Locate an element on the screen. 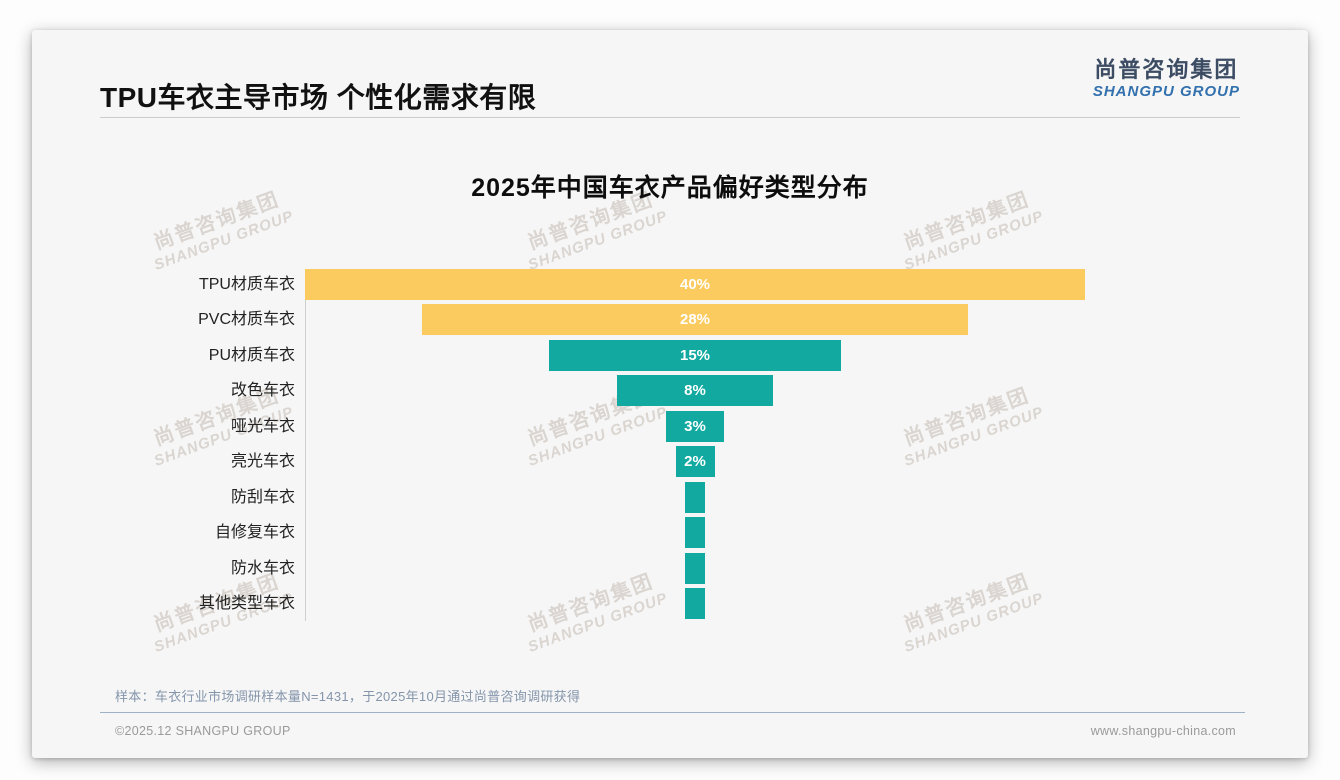  bar-value-label: 28% is located at coordinates (695, 320).